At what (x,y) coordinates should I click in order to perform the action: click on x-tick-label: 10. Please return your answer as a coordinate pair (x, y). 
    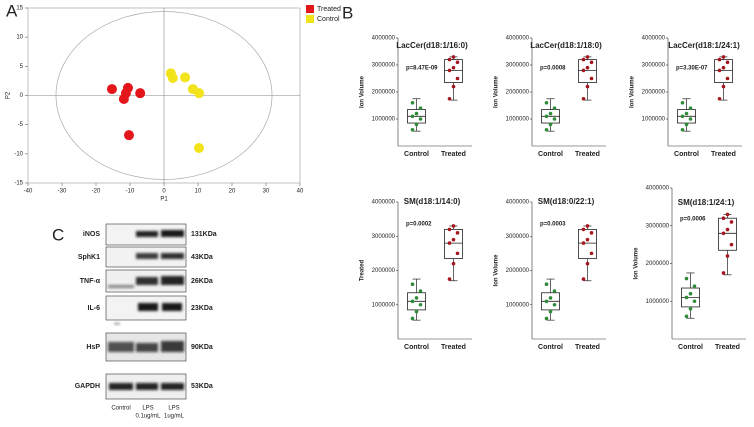
    Looking at the image, I should click on (198, 192).